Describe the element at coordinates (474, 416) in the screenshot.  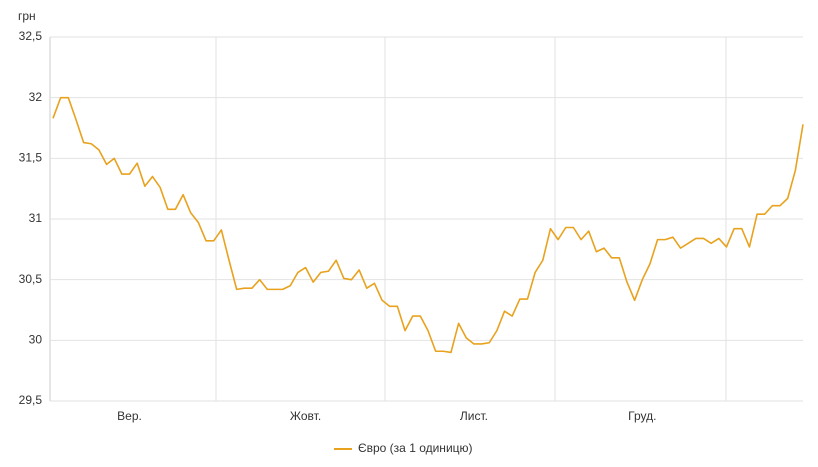
I see `x-tick-label: Лист.` at that location.